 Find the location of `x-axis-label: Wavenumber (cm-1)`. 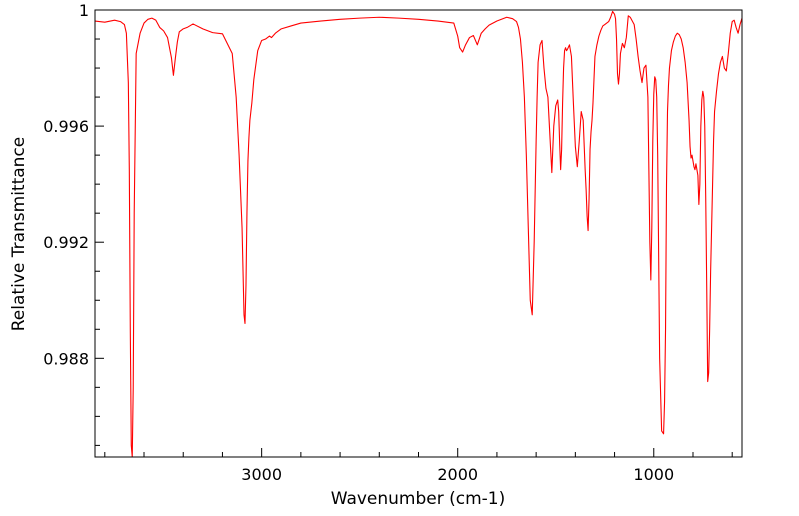

x-axis-label: Wavenumber (cm-1) is located at coordinates (418, 499).